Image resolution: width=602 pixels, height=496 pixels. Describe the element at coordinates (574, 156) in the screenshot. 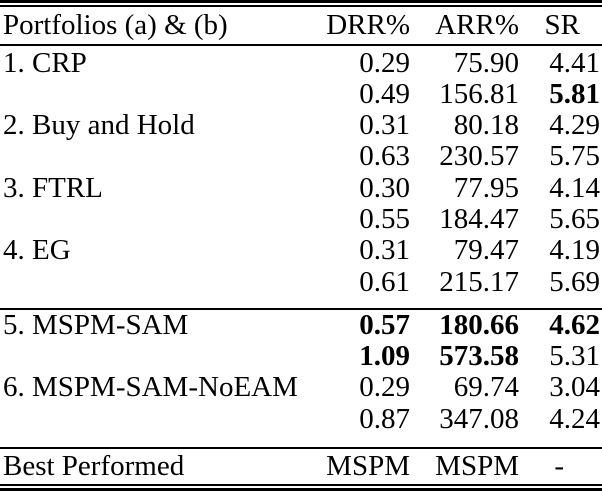

I see `sr-value: 5.75` at that location.